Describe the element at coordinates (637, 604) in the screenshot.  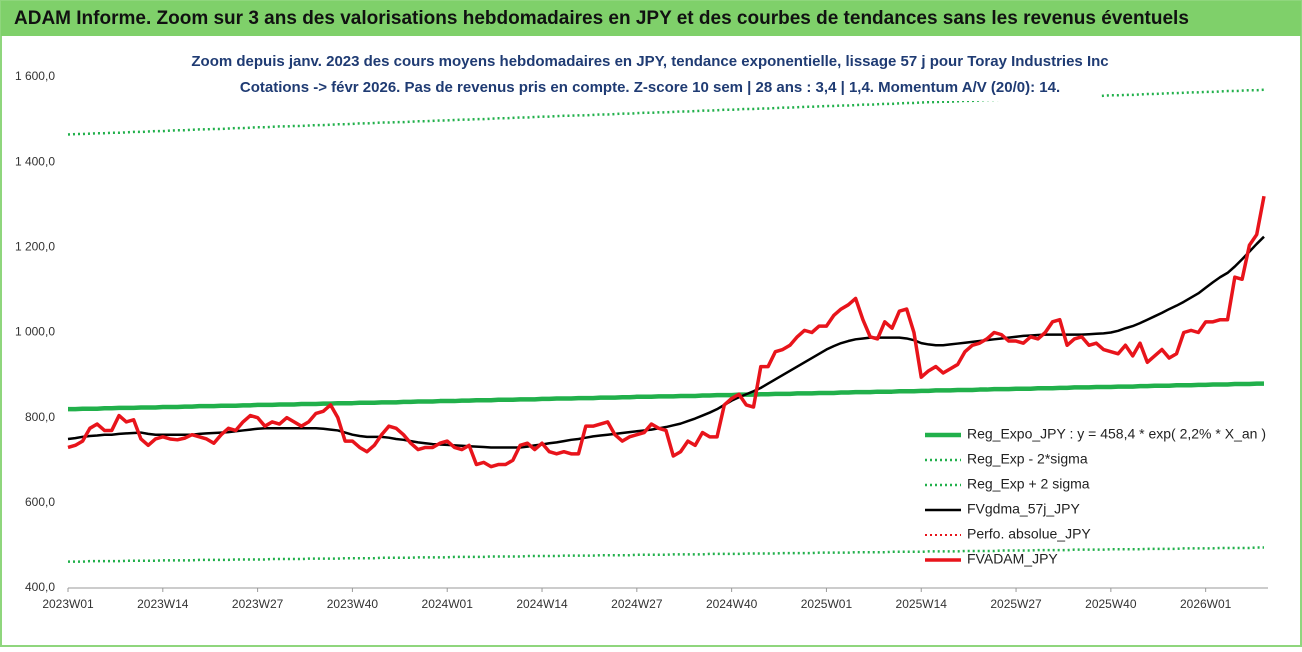
I see `x-tick-label: 2024W27` at that location.